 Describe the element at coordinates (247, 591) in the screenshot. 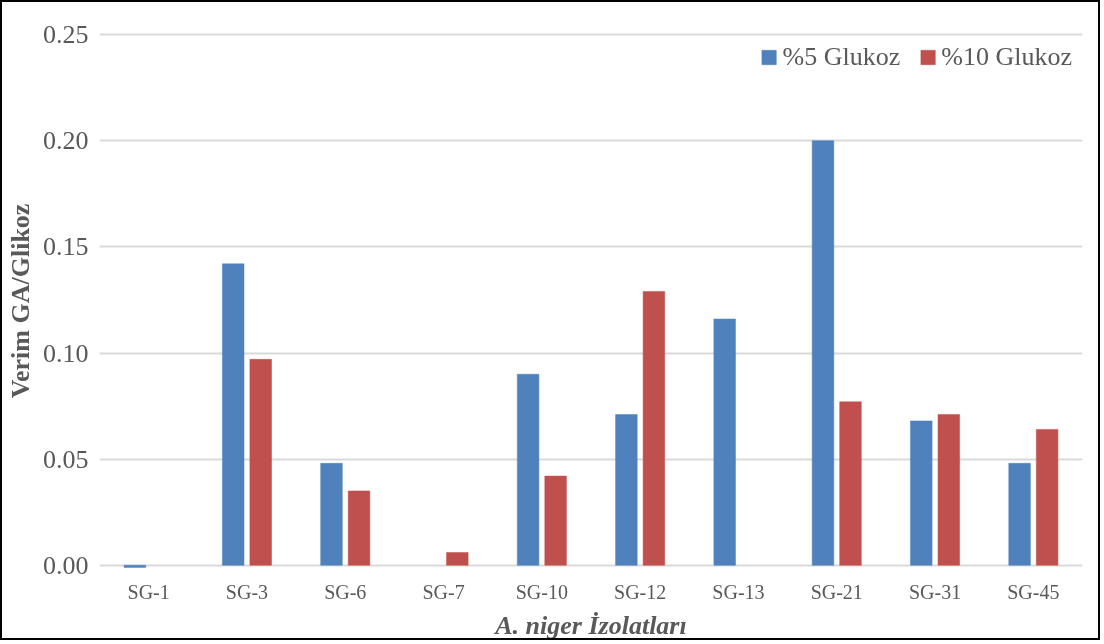

I see `x-tick-label: SG-3` at that location.